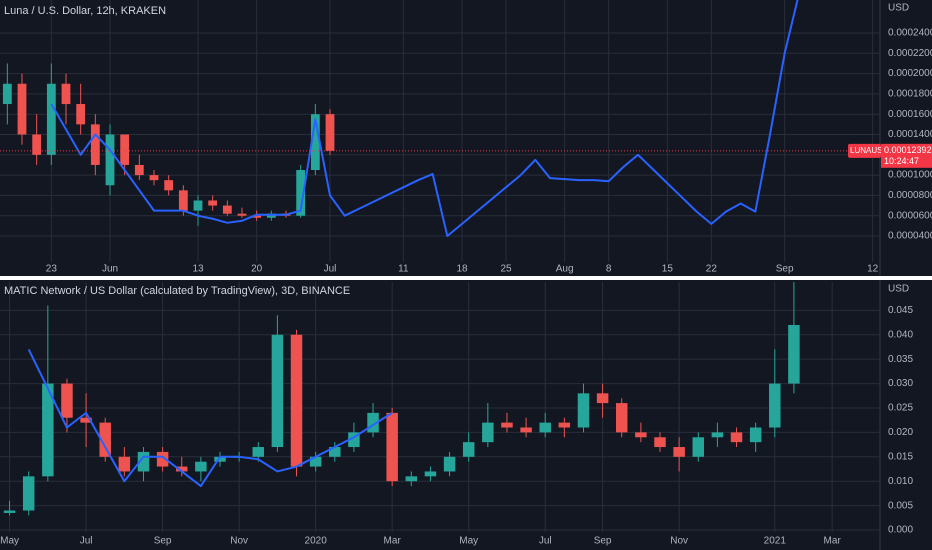  What do you see at coordinates (910, 33) in the screenshot?
I see `y-tick-label: 0.00024000` at bounding box center [910, 33].